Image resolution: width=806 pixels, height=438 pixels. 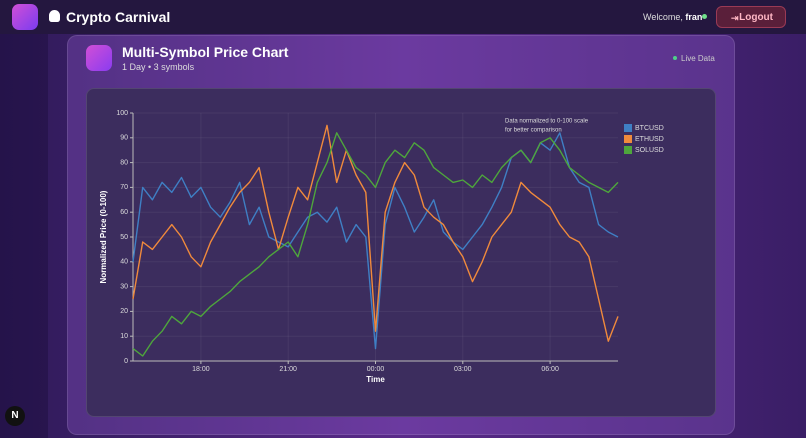 What do you see at coordinates (663, 17) in the screenshot?
I see `welcome-text: Welcome,` at bounding box center [663, 17].